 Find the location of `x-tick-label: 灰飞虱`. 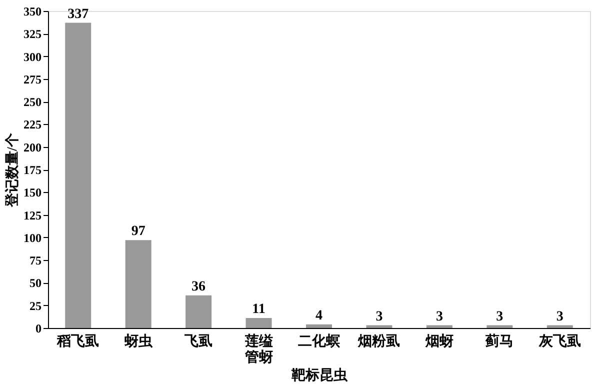

x-tick-label: 灰飞虱 is located at coordinates (559, 342).